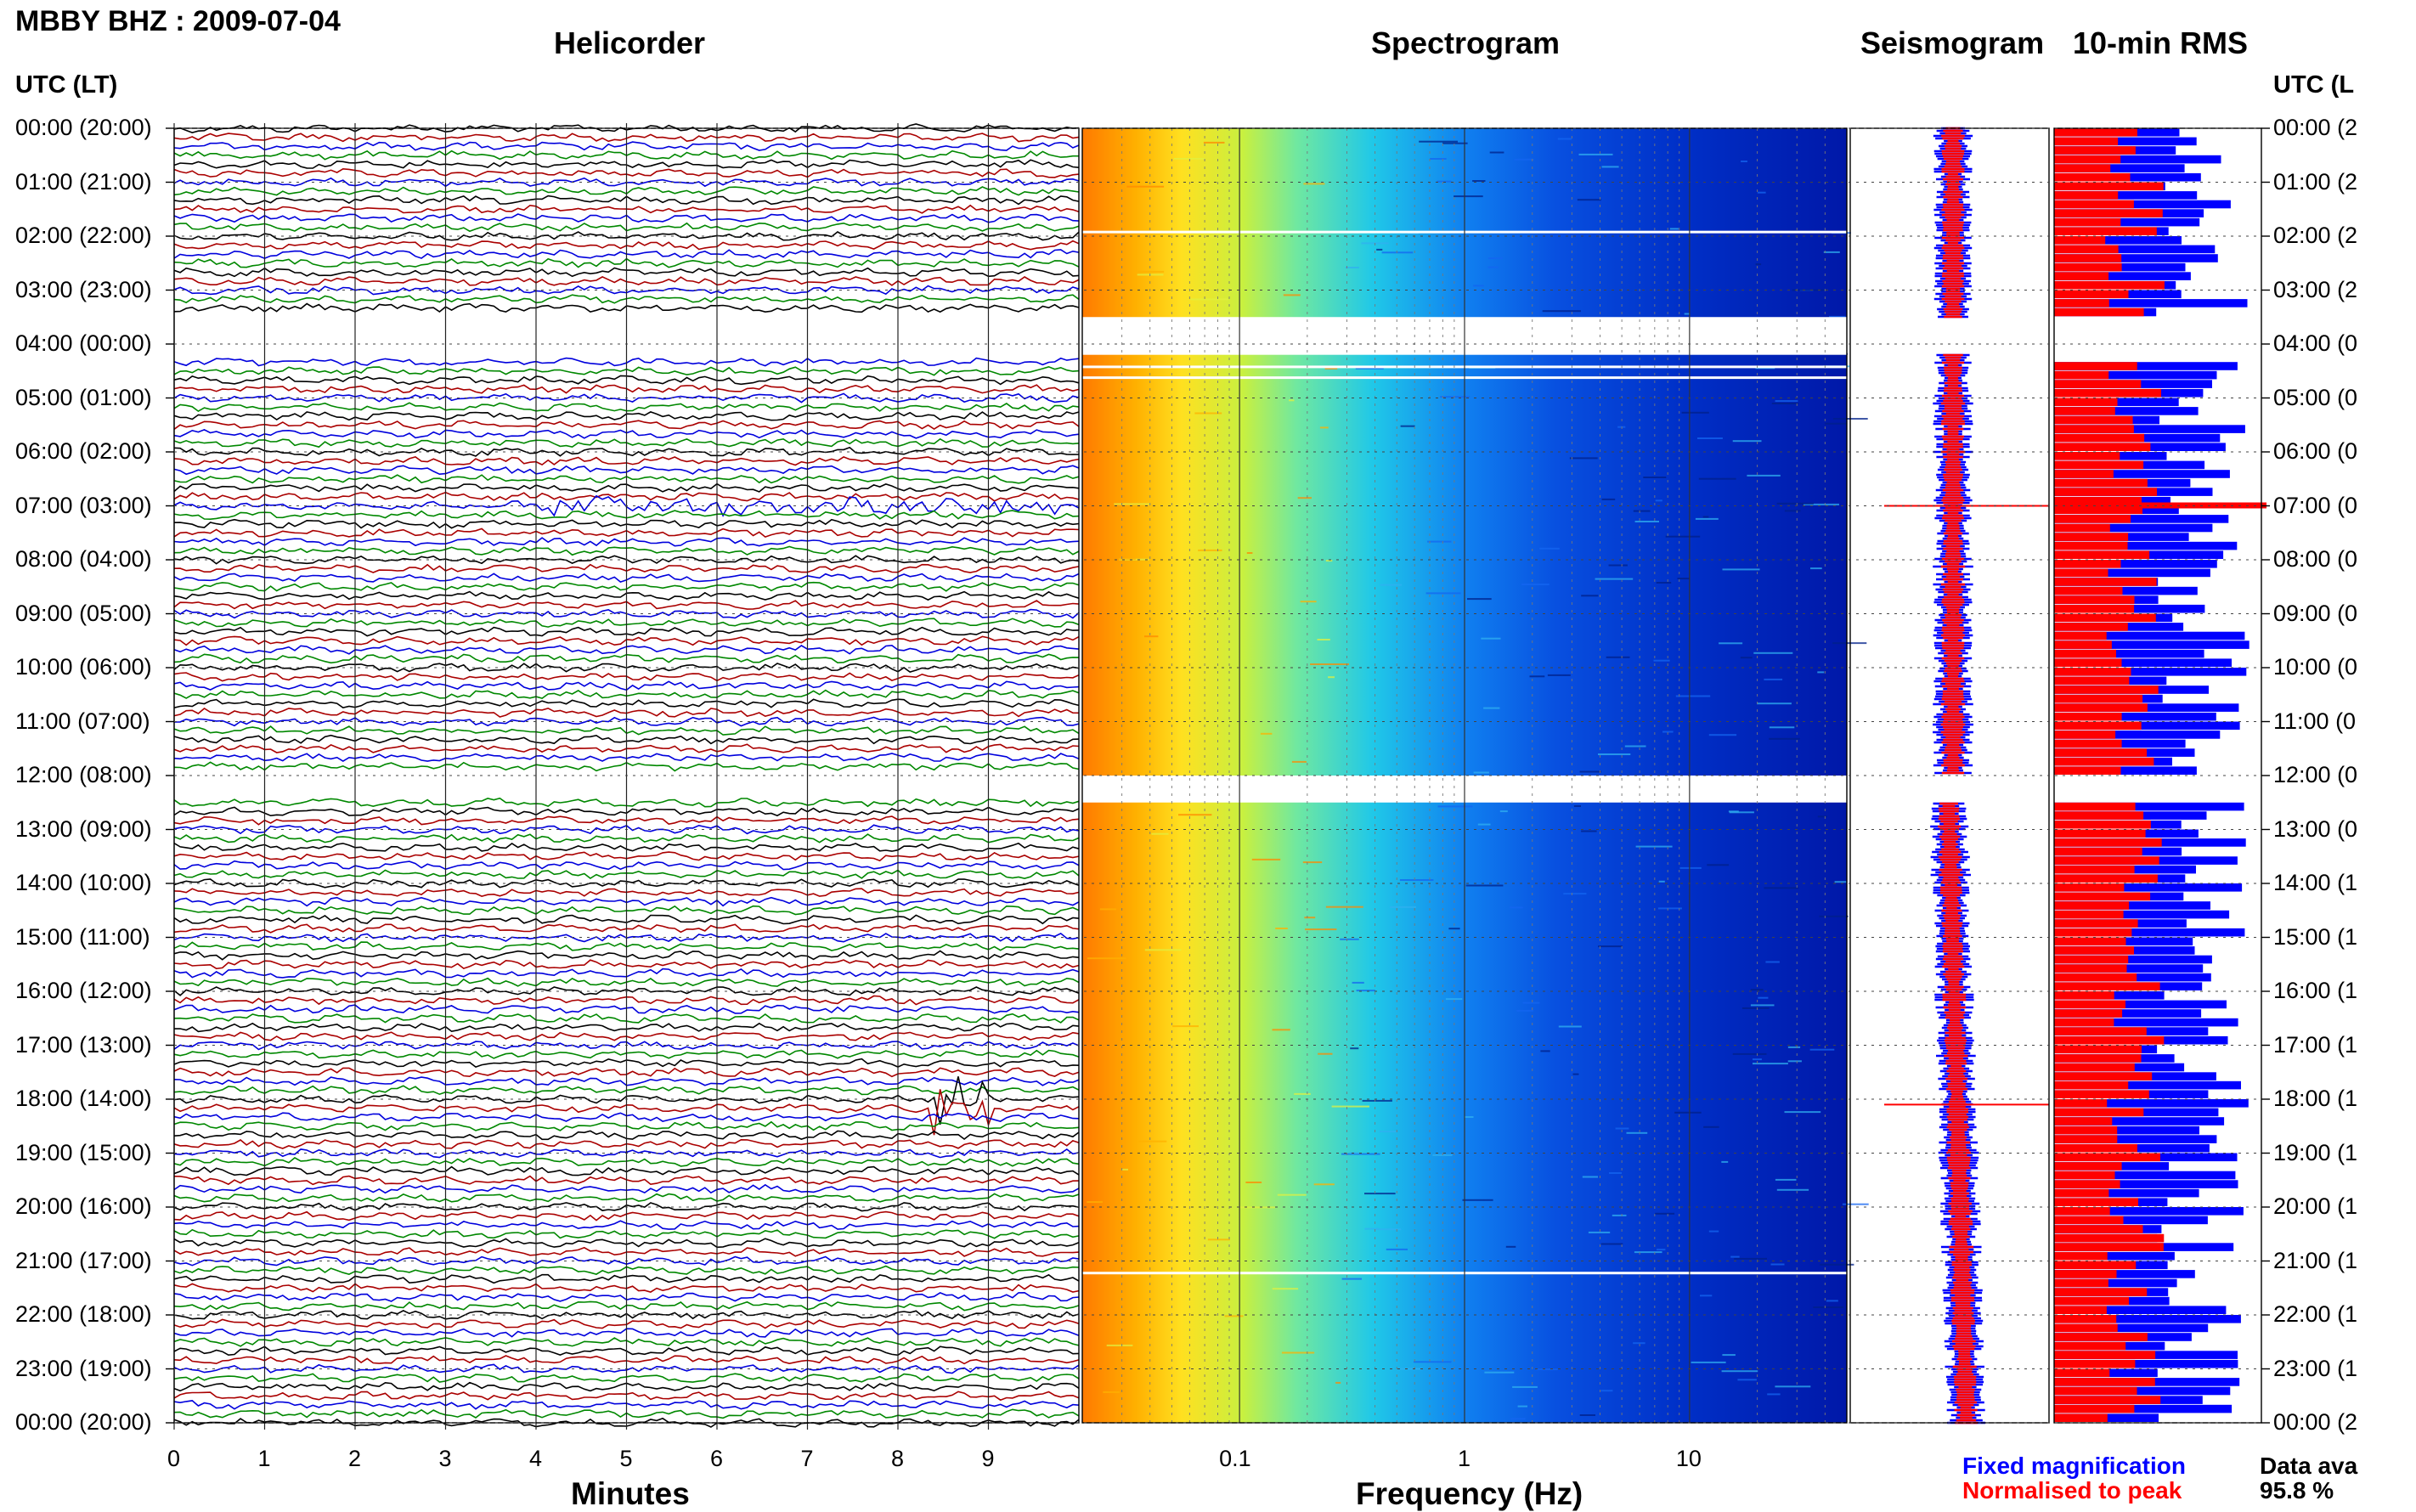  Describe the element at coordinates (2315, 1098) in the screenshot. I see `right-time-label: 18:00 (1` at that location.